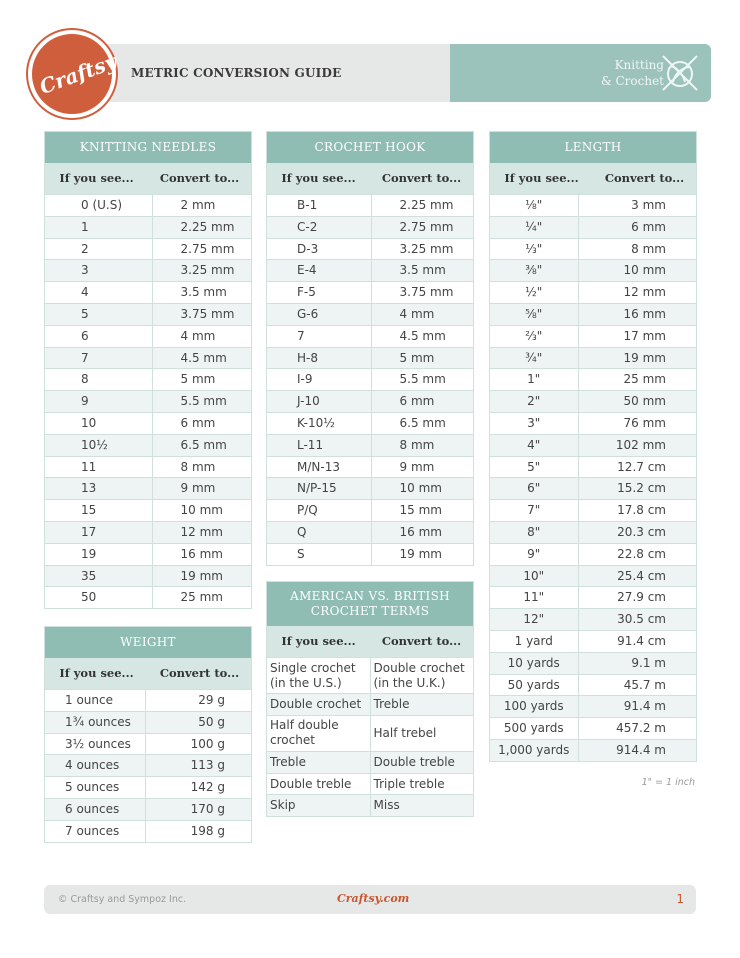 This screenshot has height=958, width=740. Describe the element at coordinates (148, 313) in the screenshot. I see `table-row: 5 3.75 mm` at that location.